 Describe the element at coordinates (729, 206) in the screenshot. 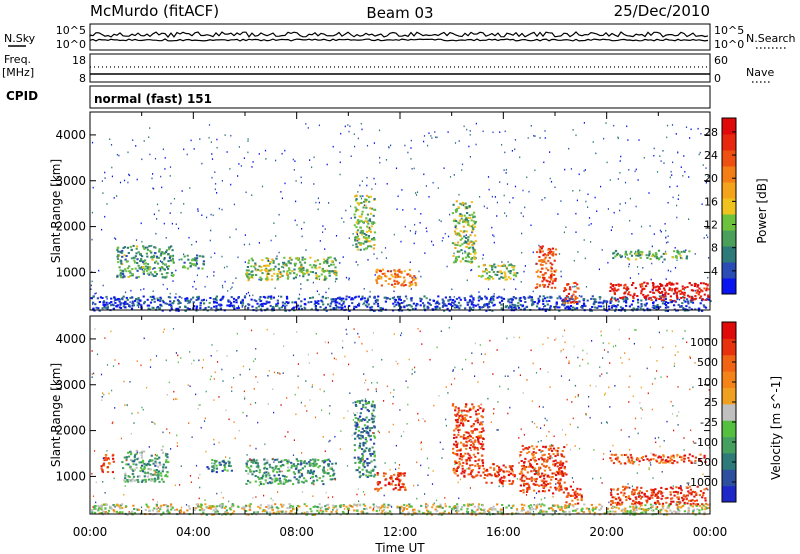

I see `power-colorbar-frame` at that location.